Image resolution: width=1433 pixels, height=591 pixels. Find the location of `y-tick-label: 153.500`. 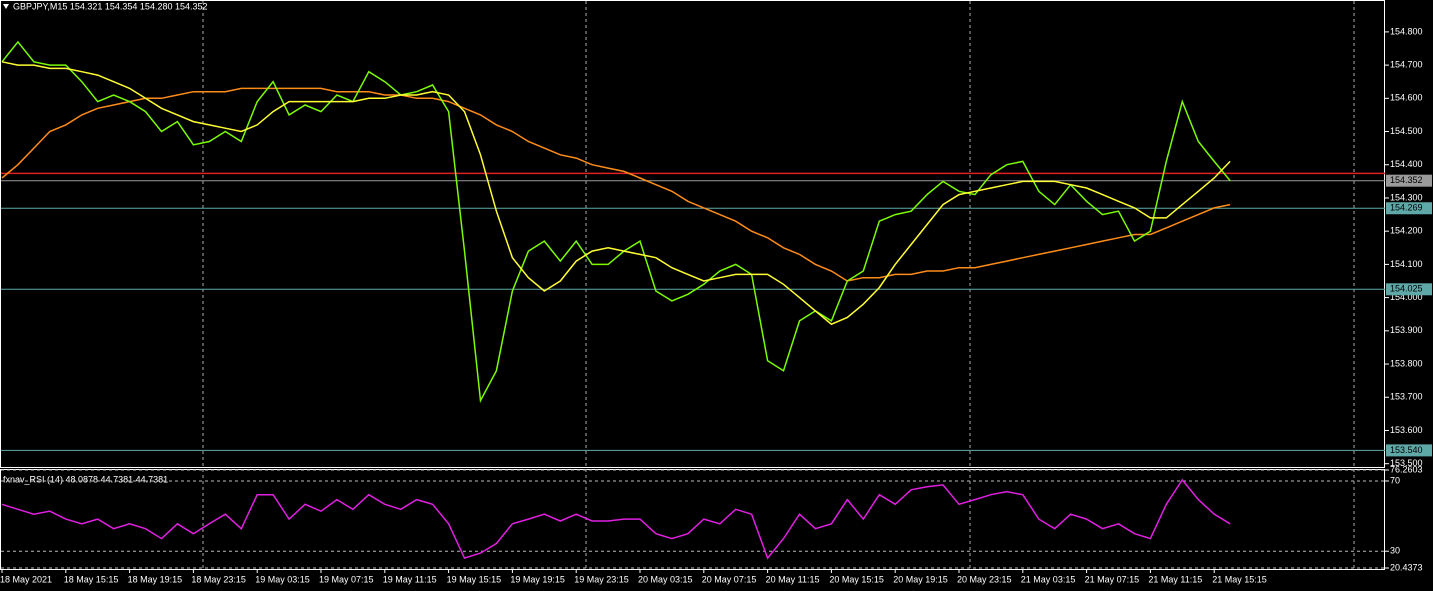

y-tick-label: 153.500 is located at coordinates (1406, 463).